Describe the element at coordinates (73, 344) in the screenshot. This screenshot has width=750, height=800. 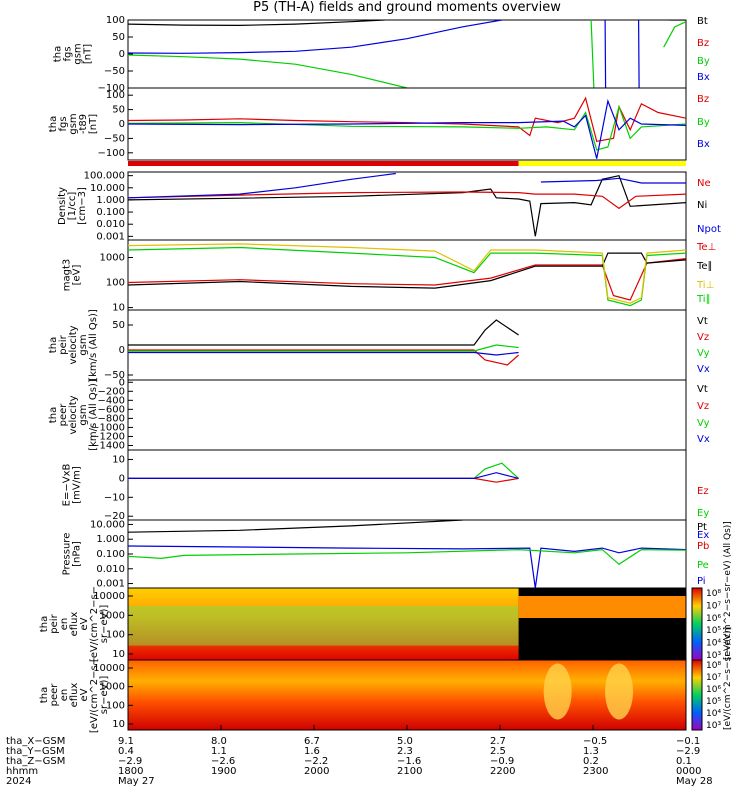
I see `y-axis-label: velocity` at that location.